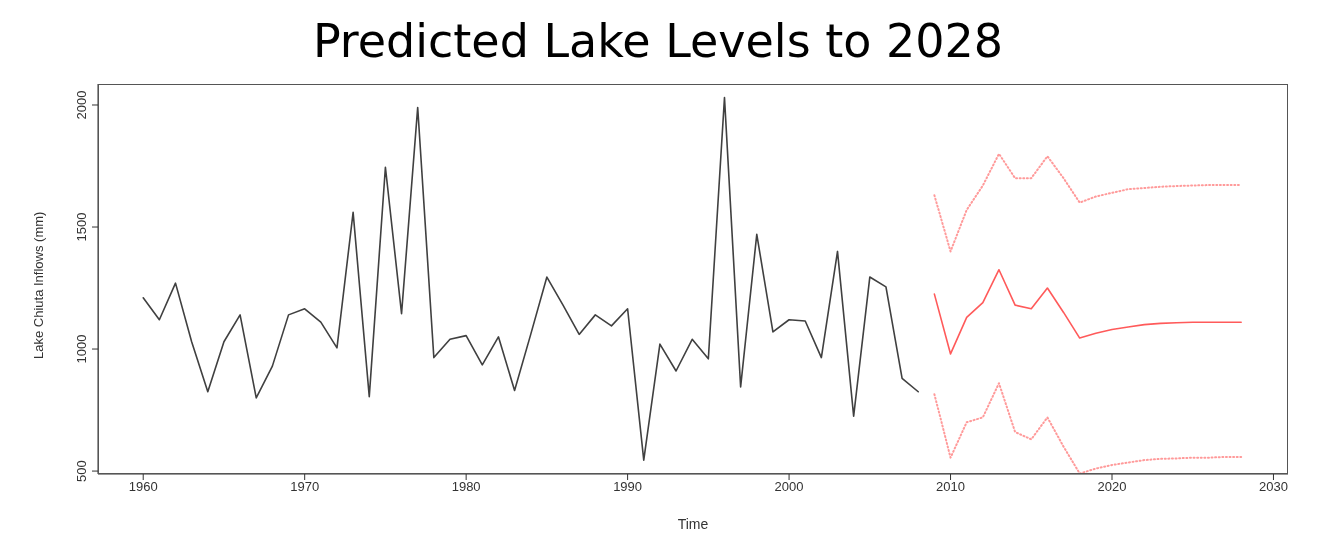  What do you see at coordinates (305, 487) in the screenshot?
I see `x-tick-label: 1970` at bounding box center [305, 487].